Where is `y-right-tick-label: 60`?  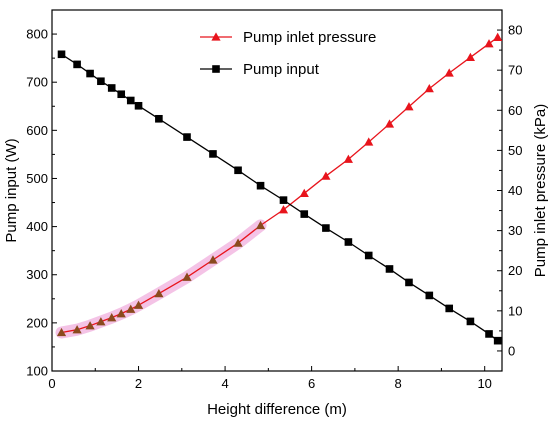
y-right-tick-label: 60 is located at coordinates (515, 110).